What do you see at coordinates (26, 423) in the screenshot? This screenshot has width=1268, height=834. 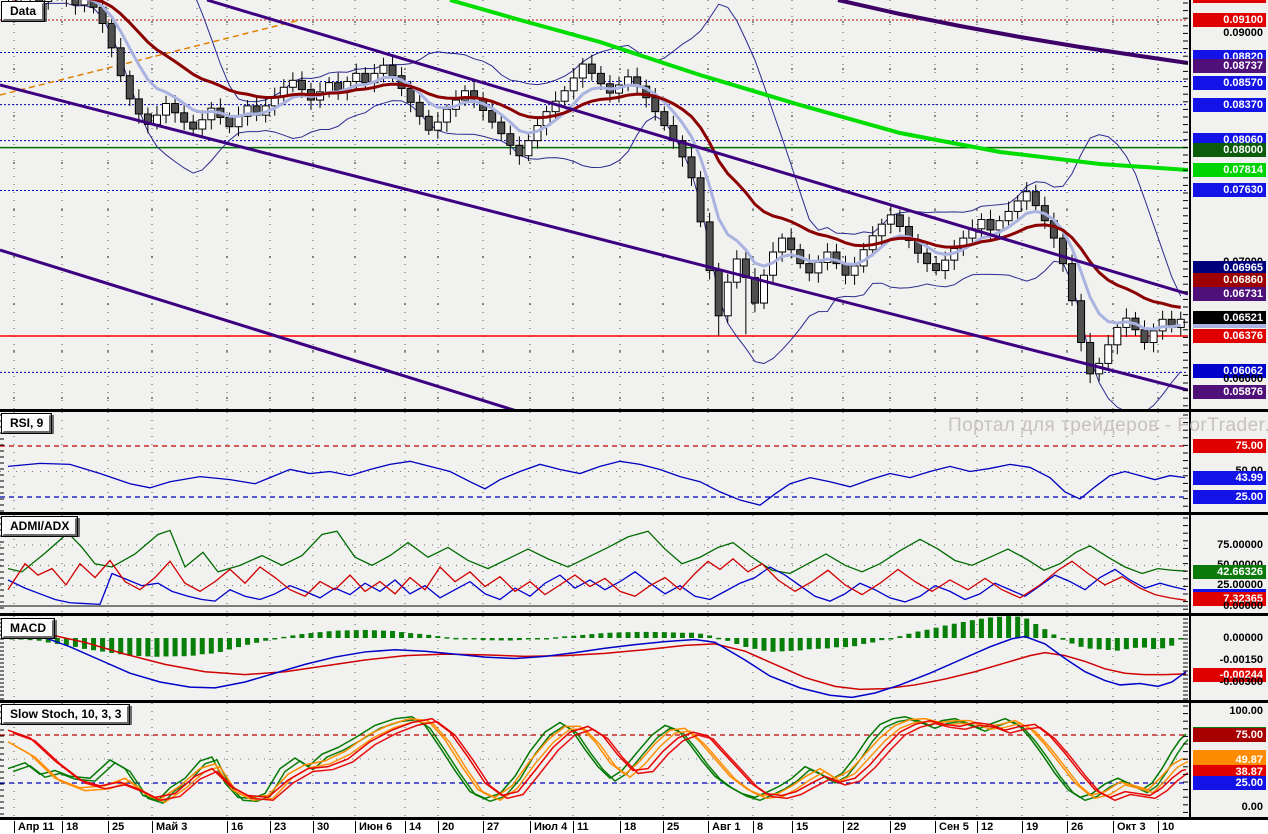 I see `rsi-panel-label: RSI, 9` at bounding box center [26, 423].